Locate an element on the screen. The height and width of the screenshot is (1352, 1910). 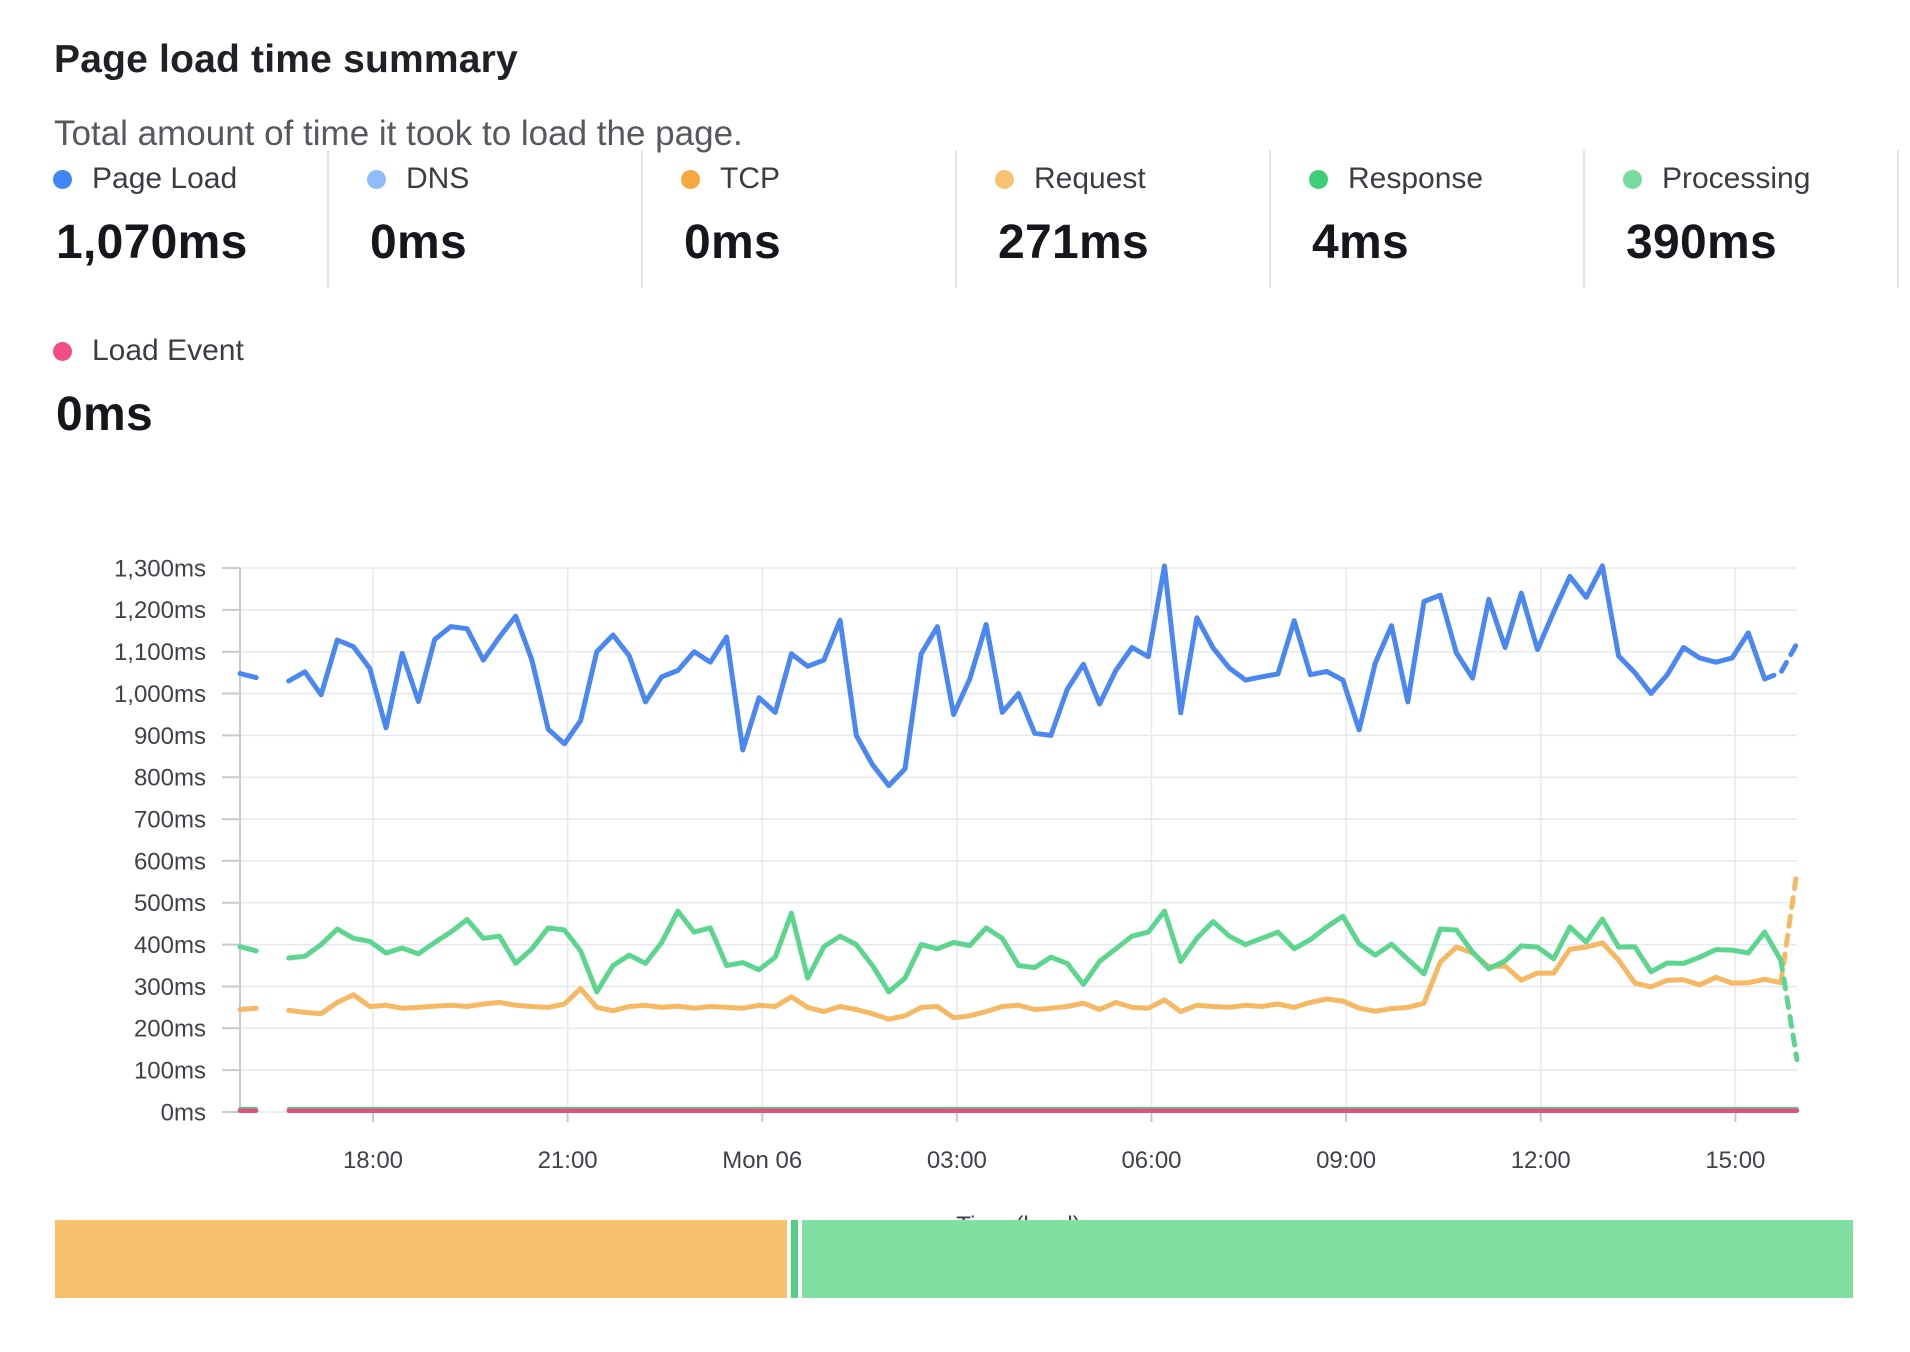
x-axis-label: 03:00 is located at coordinates (957, 1160).